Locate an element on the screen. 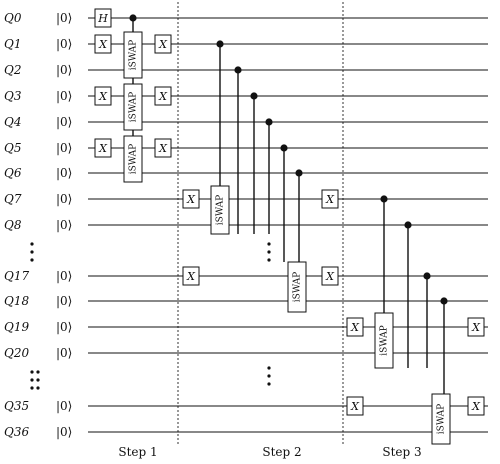 This screenshot has height=464, width=500. qubit-label: Q19 is located at coordinates (16, 327).